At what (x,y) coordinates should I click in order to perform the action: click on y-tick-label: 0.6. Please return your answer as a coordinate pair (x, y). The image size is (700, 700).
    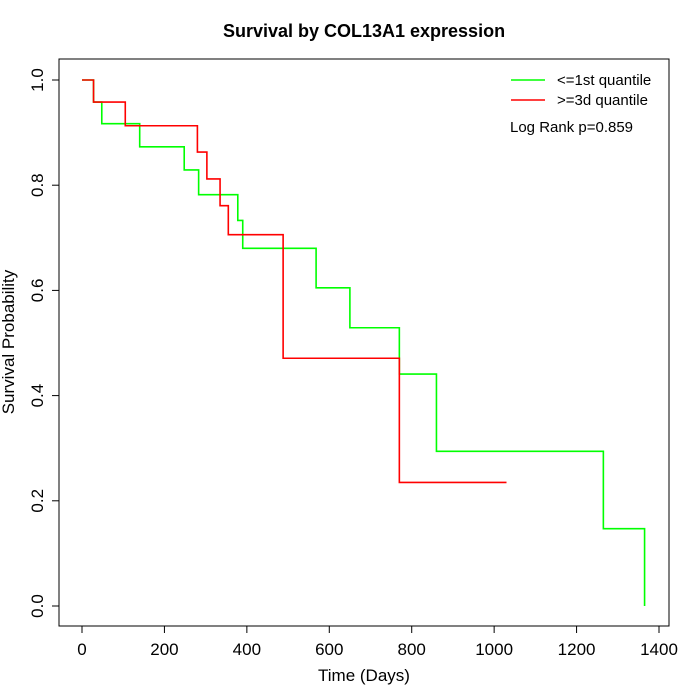
    Looking at the image, I should click on (37, 291).